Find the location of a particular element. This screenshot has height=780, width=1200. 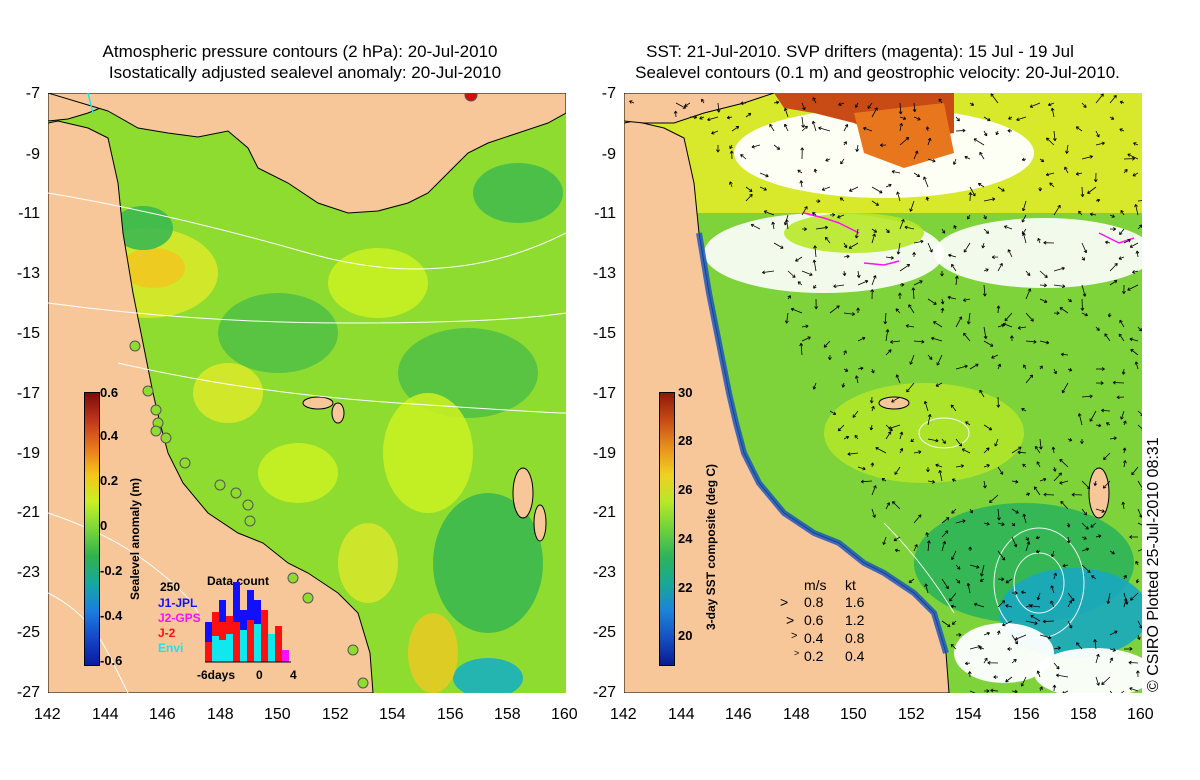

velocity-header-kt: kt is located at coordinates (850, 585).